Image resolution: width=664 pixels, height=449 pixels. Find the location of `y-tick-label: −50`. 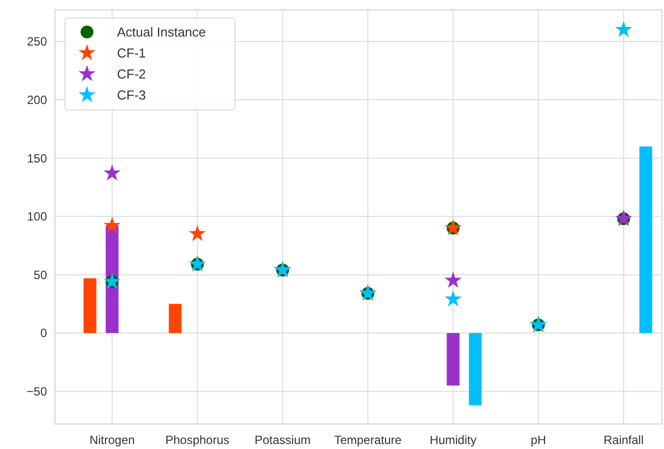

y-tick-label: −50 is located at coordinates (37, 391).